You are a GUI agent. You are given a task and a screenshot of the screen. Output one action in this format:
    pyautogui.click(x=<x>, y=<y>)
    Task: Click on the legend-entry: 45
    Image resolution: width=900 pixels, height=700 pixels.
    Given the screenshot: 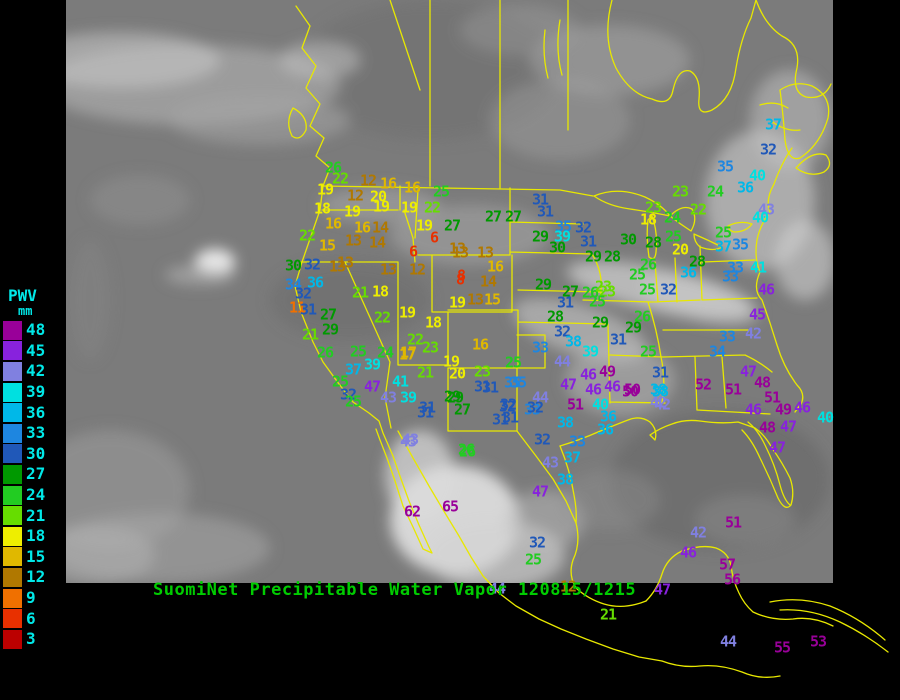 What is the action you would take?
    pyautogui.click(x=32, y=351)
    